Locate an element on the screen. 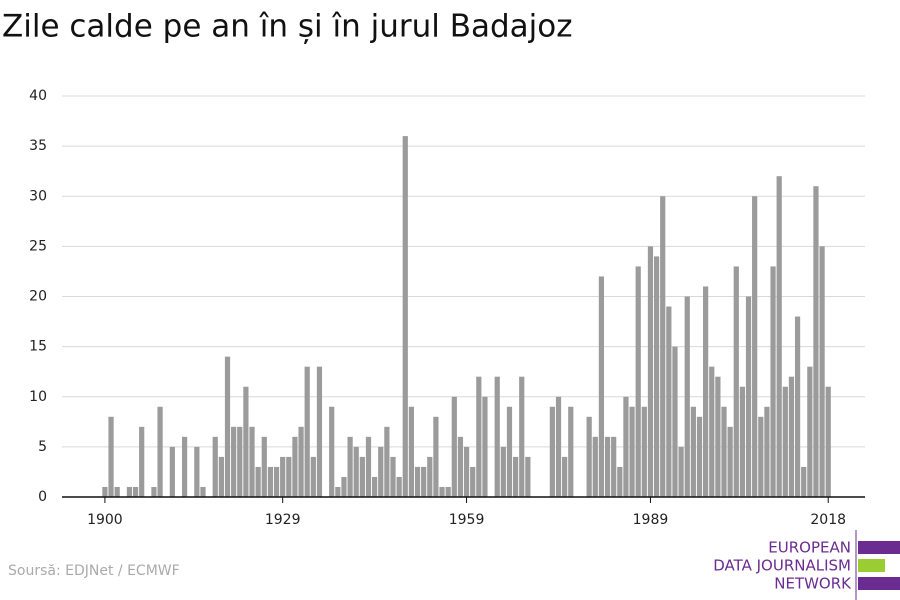 The image size is (900, 600). y-tick-label: 30 is located at coordinates (38, 196).